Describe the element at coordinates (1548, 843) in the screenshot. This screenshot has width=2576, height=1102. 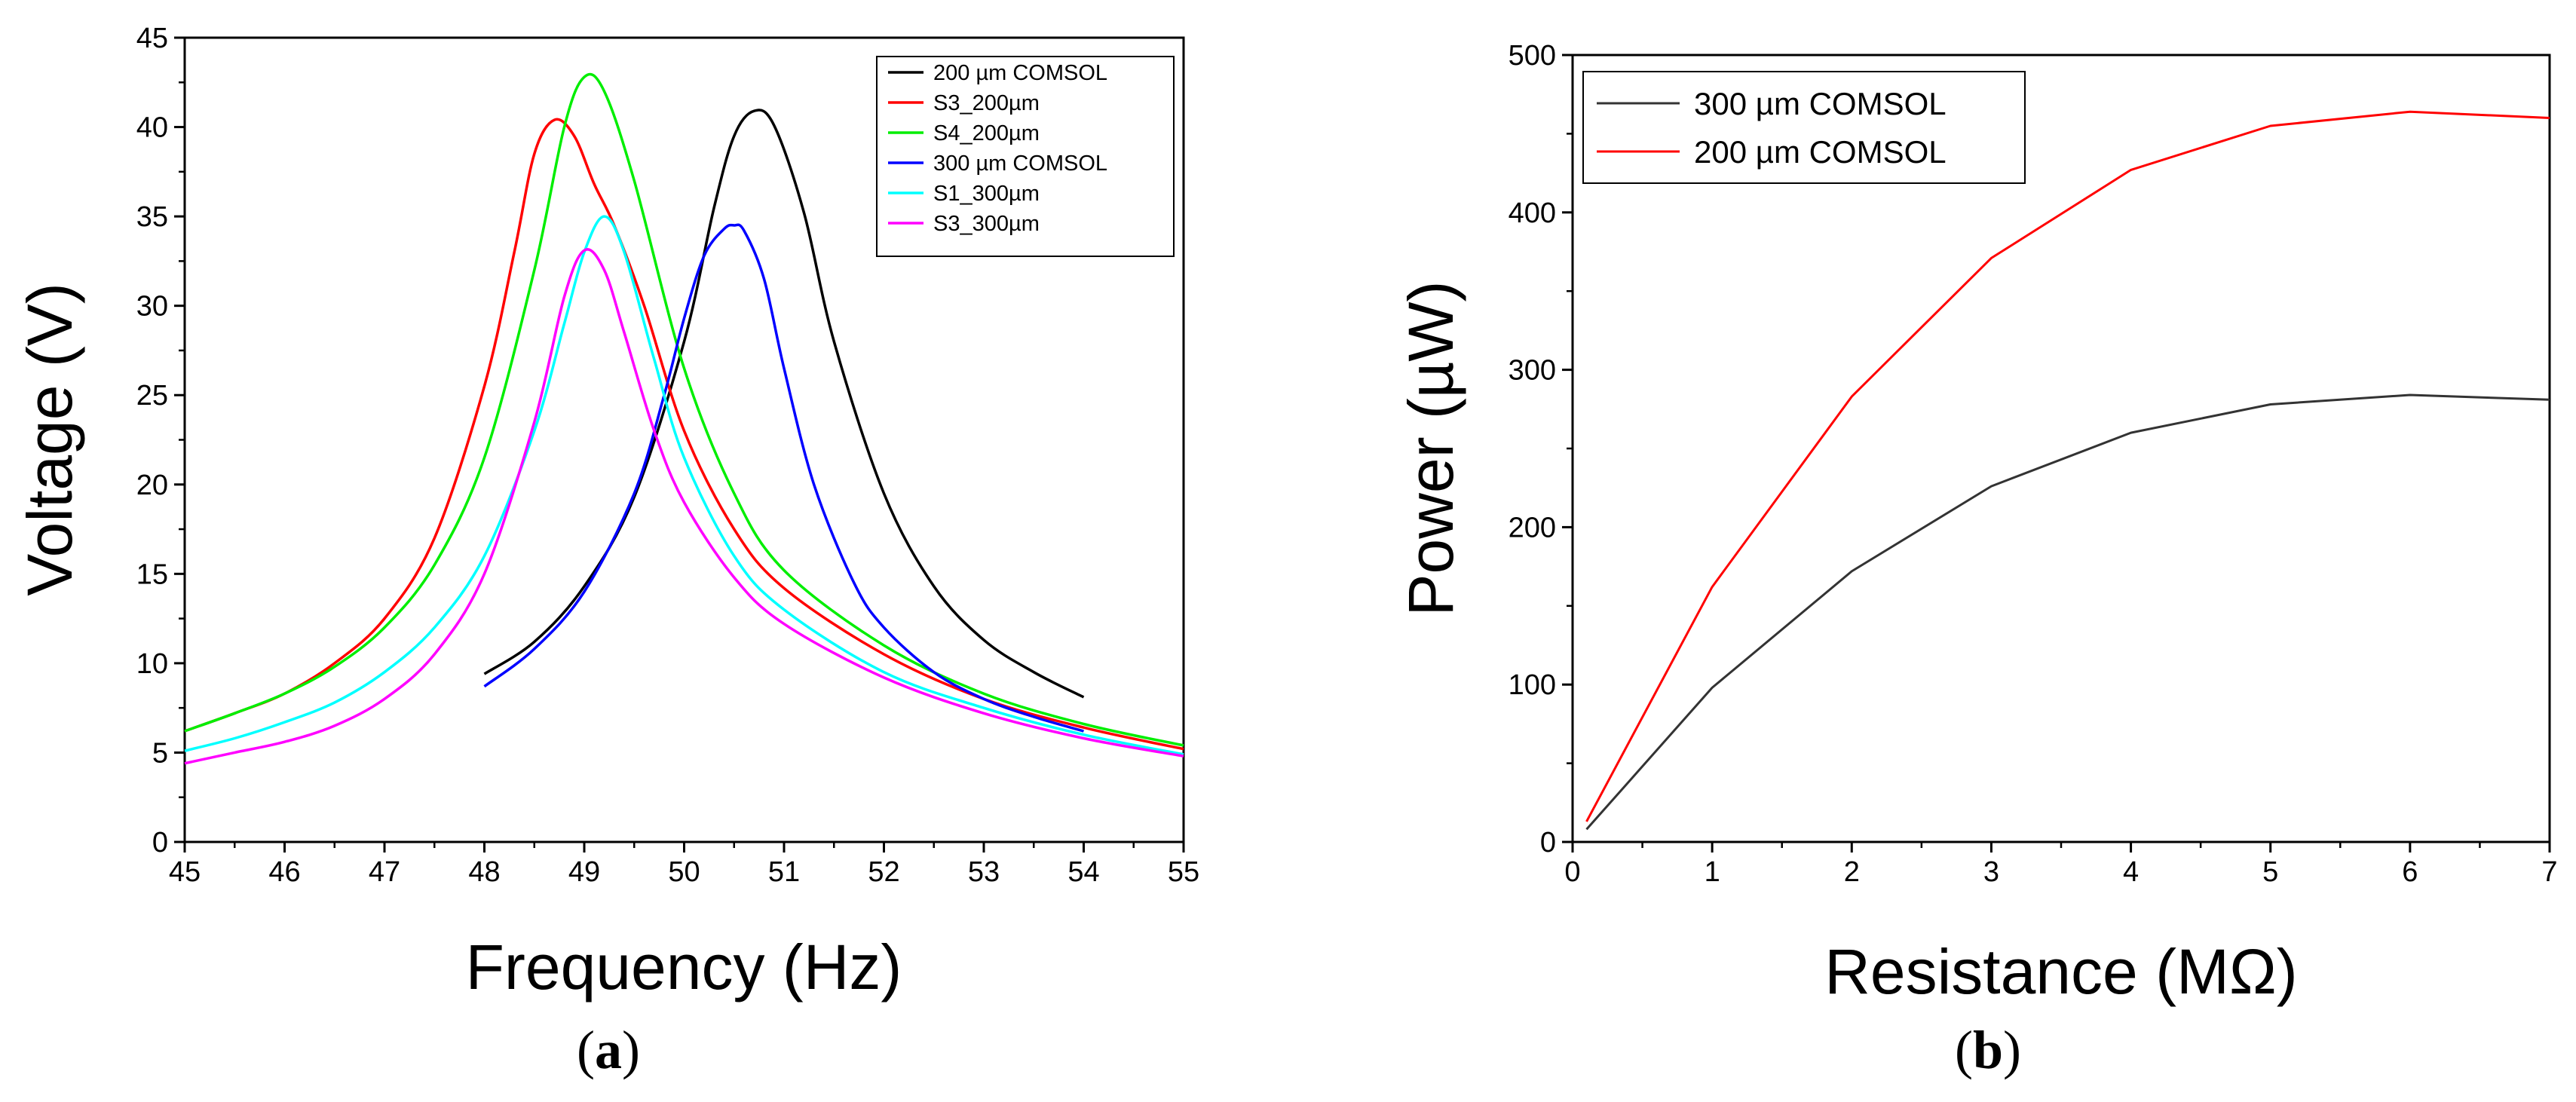
I see `panel-b-y-tick-label: 0` at that location.